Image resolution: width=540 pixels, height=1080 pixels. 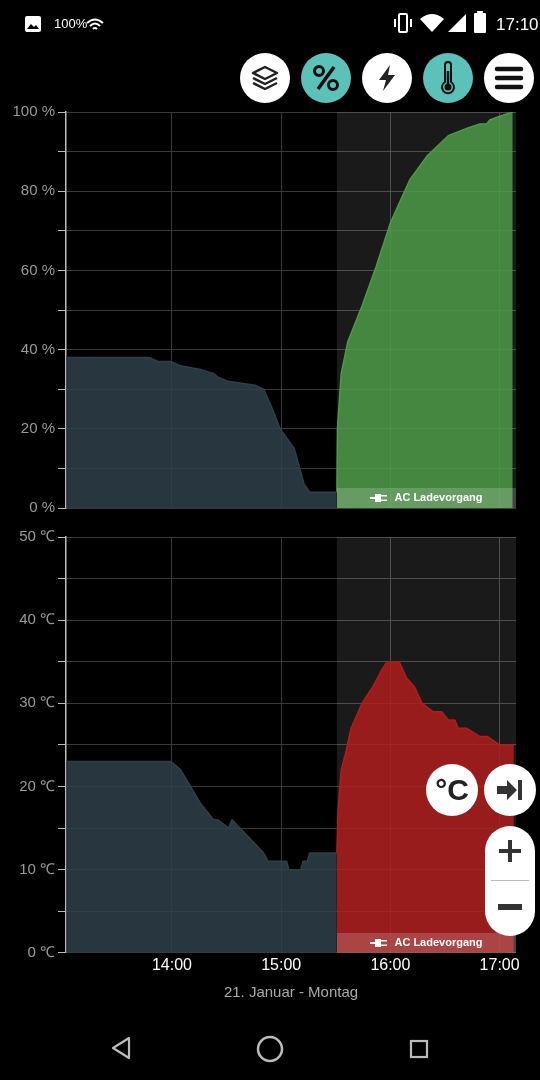 I want to click on x-tick-label: 15:00, so click(x=281, y=964).